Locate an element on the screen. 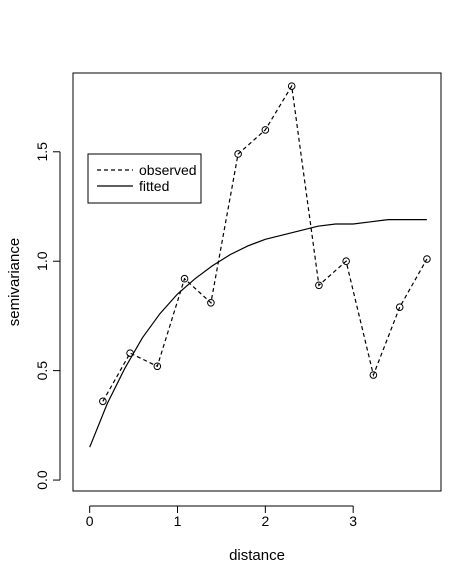 Image resolution: width=474 pixels, height=588 pixels. x-tick-label: 2 is located at coordinates (265, 521).